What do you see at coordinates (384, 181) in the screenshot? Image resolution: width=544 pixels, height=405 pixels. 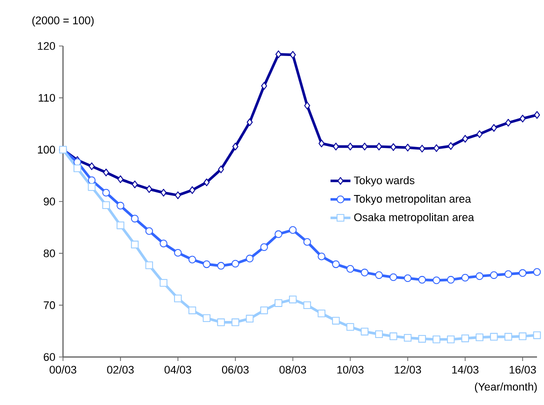 I see `legend-label: Tokyo wards` at bounding box center [384, 181].